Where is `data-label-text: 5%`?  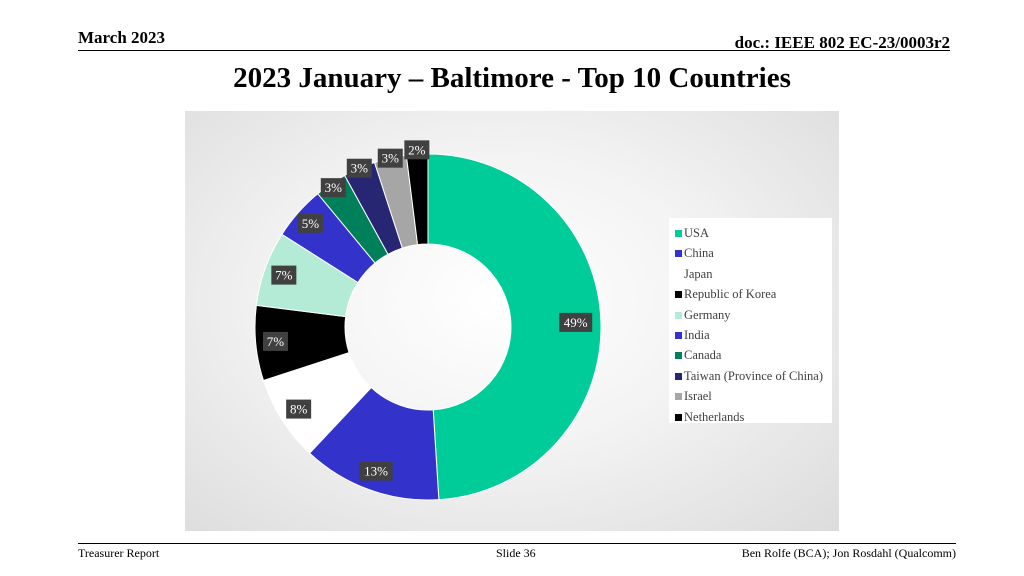 data-label-text: 5% is located at coordinates (311, 223).